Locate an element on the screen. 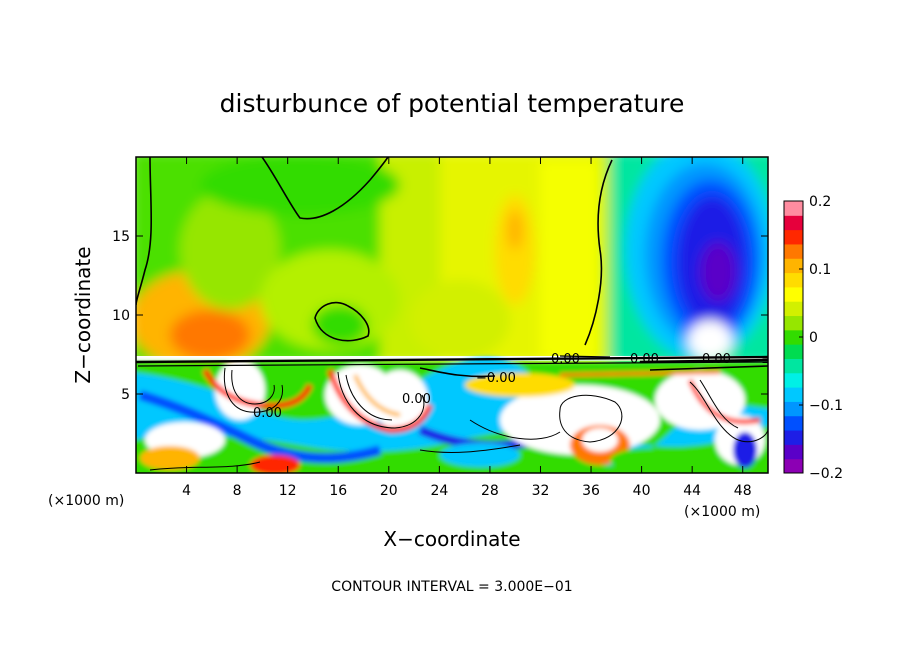 This screenshot has width=904, height=654. y-tick-label: 10 is located at coordinates (121, 316).